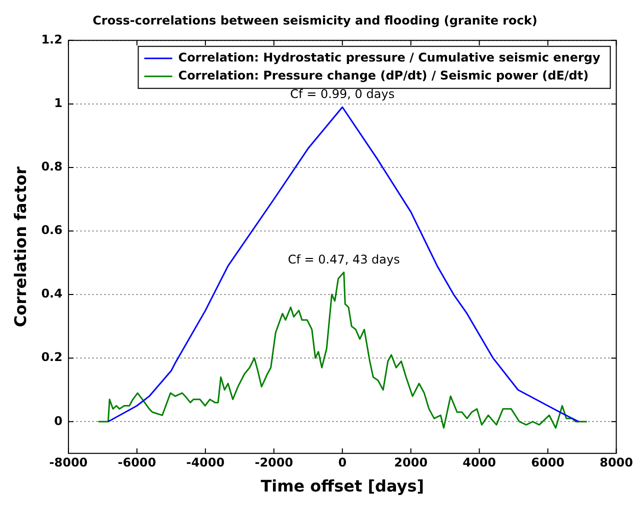 This screenshot has width=644, height=509. What do you see at coordinates (51, 293) in the screenshot?
I see `y-tick-label: 0.4` at bounding box center [51, 293].